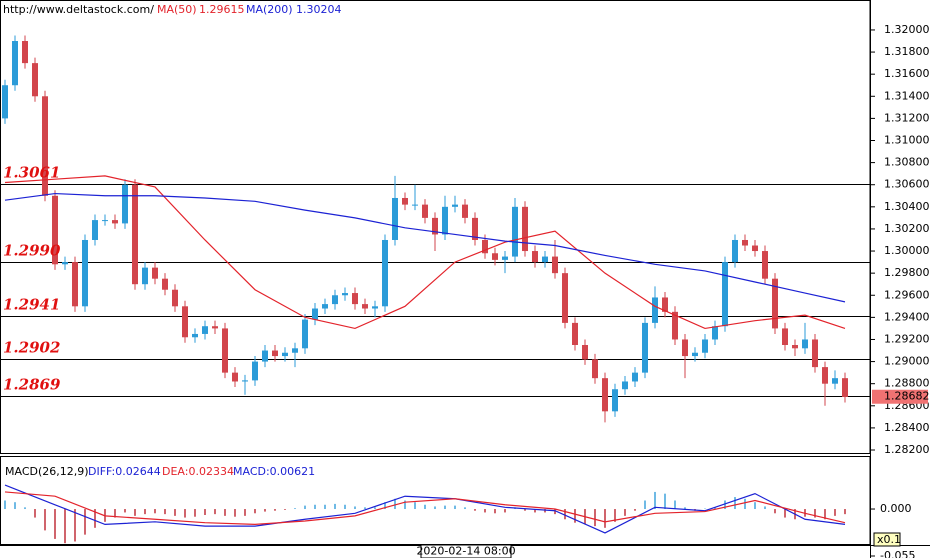 The height and width of the screenshot is (558, 930). Describe the element at coordinates (47, 471) in the screenshot. I see `macd-title: MACD(26,12,9)` at that location.